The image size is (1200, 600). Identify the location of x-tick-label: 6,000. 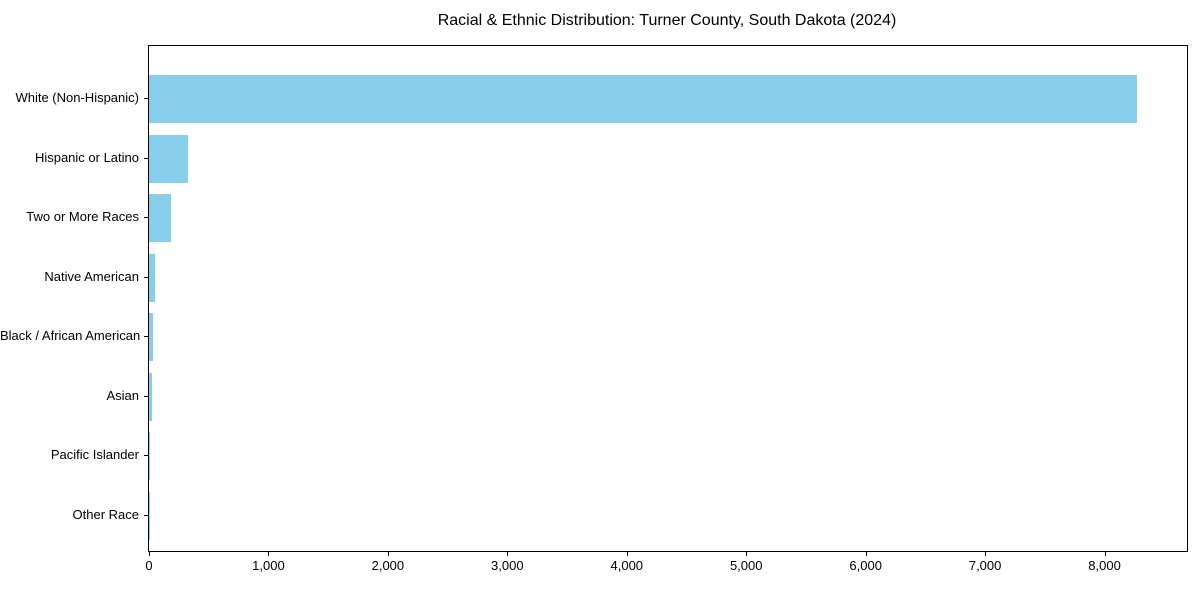
(865, 565).